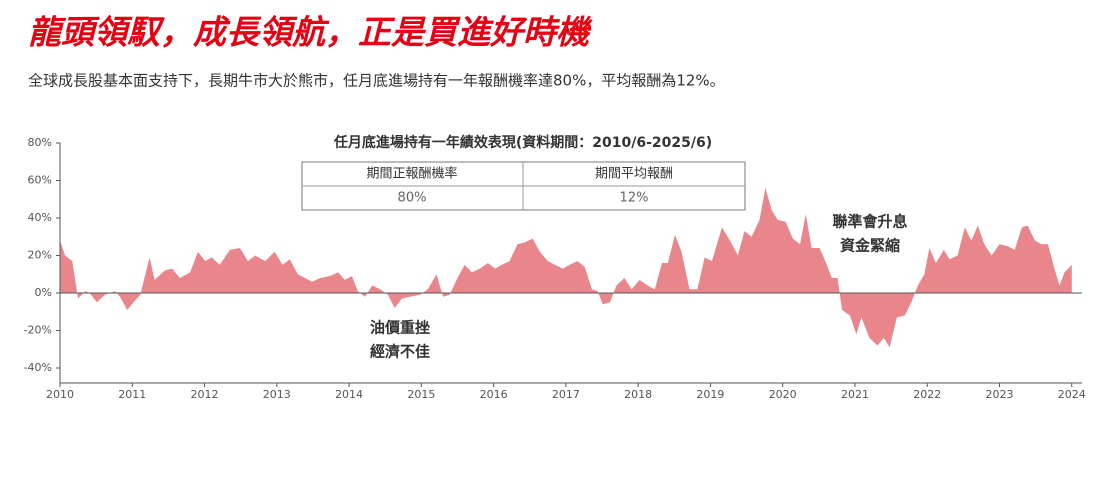  What do you see at coordinates (421, 394) in the screenshot?
I see `x-tick-label: 2015` at bounding box center [421, 394].